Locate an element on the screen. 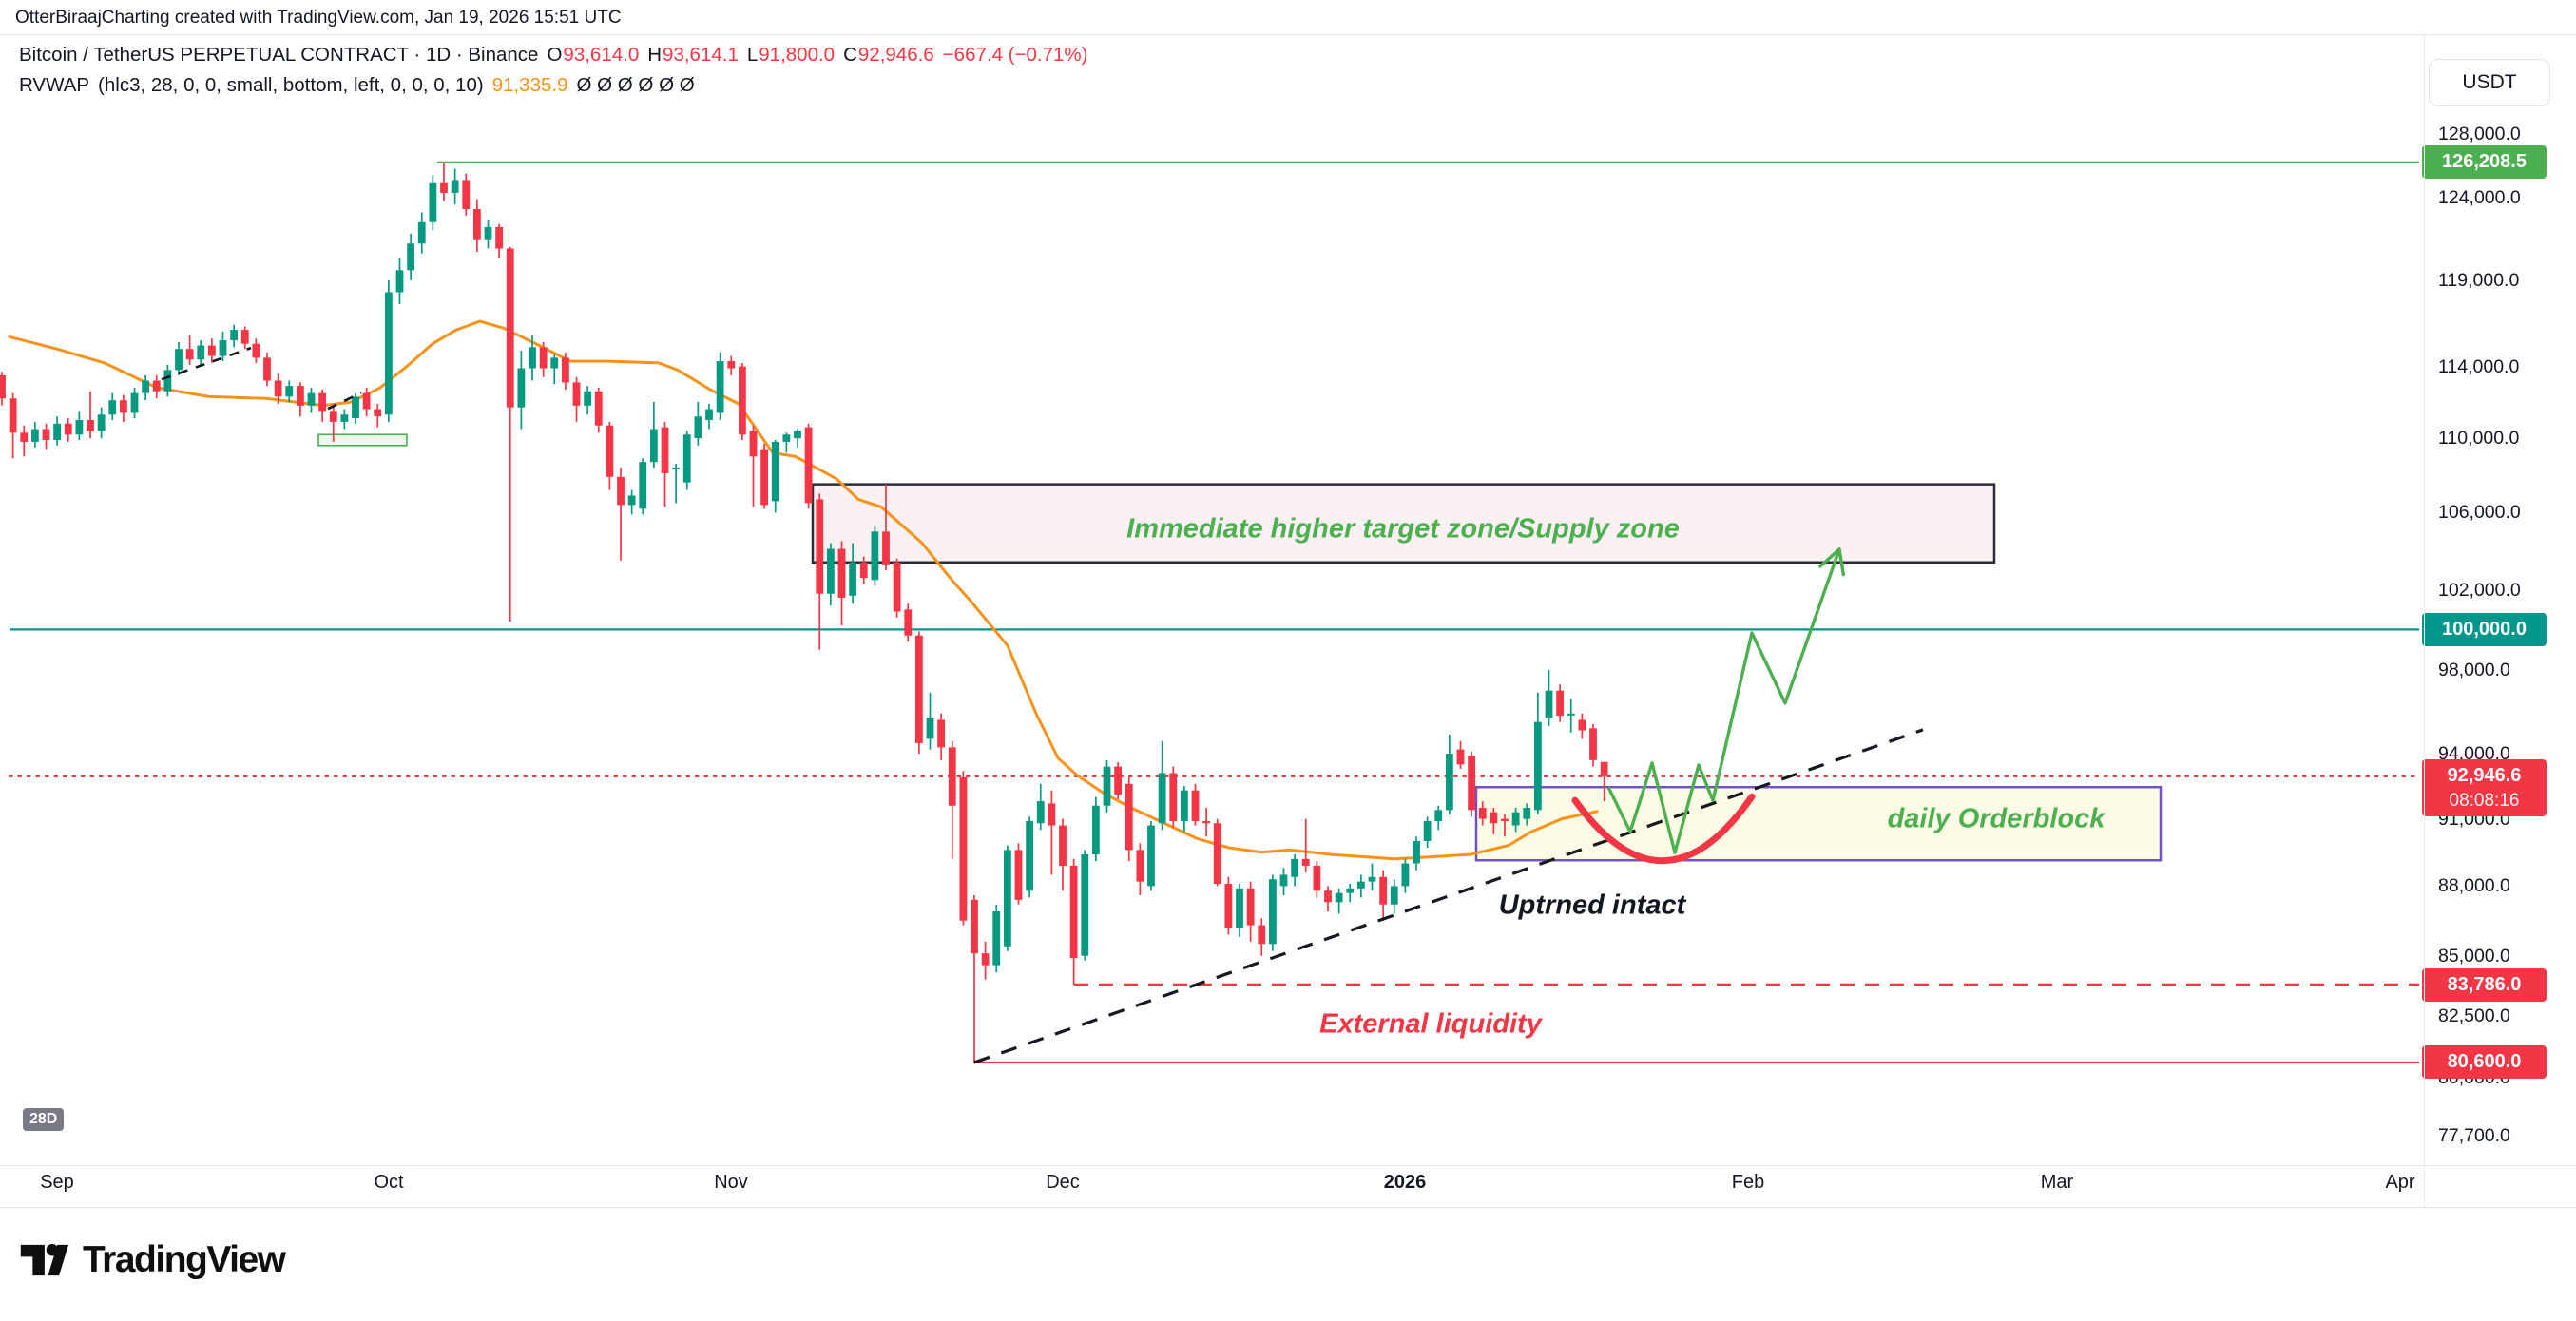 The image size is (2576, 1321). external-liquidity-label: External liquidity is located at coordinates (1431, 1024).